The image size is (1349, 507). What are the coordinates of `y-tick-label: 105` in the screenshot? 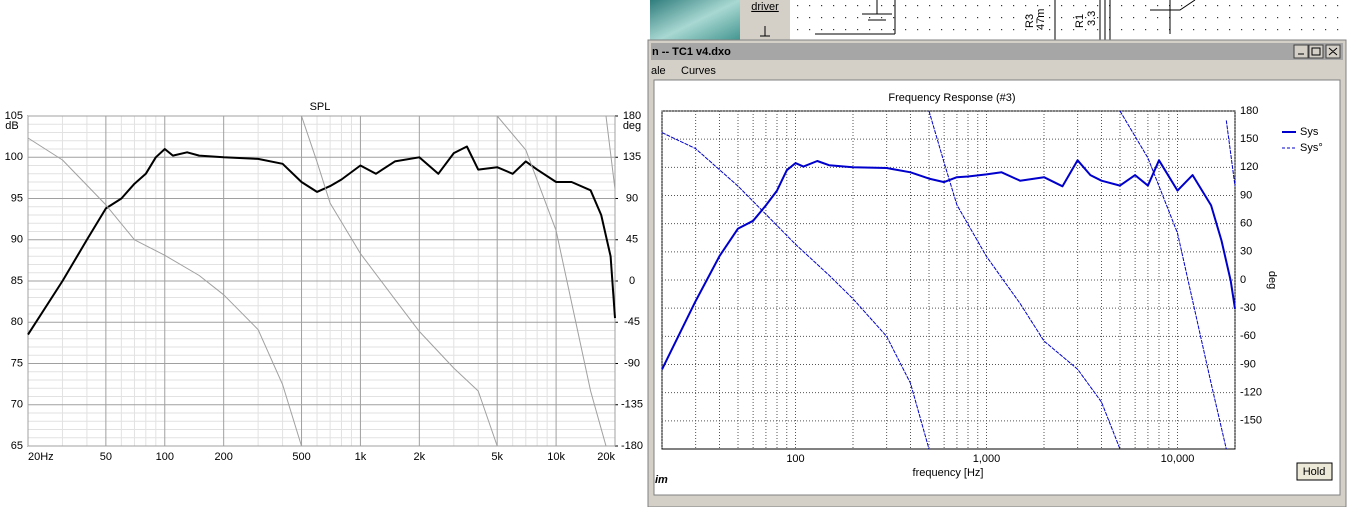 It's located at (14, 116).